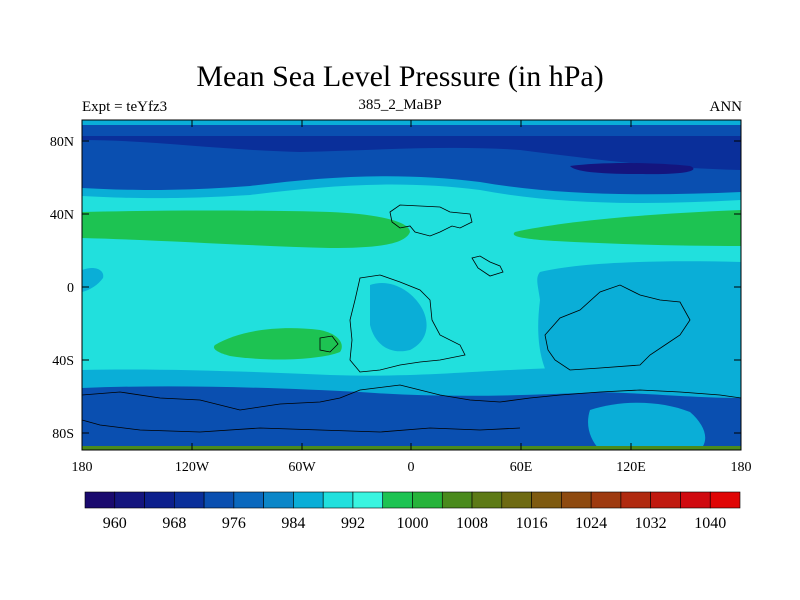 The height and width of the screenshot is (600, 800). I want to click on colorbar-label: 1032, so click(651, 523).